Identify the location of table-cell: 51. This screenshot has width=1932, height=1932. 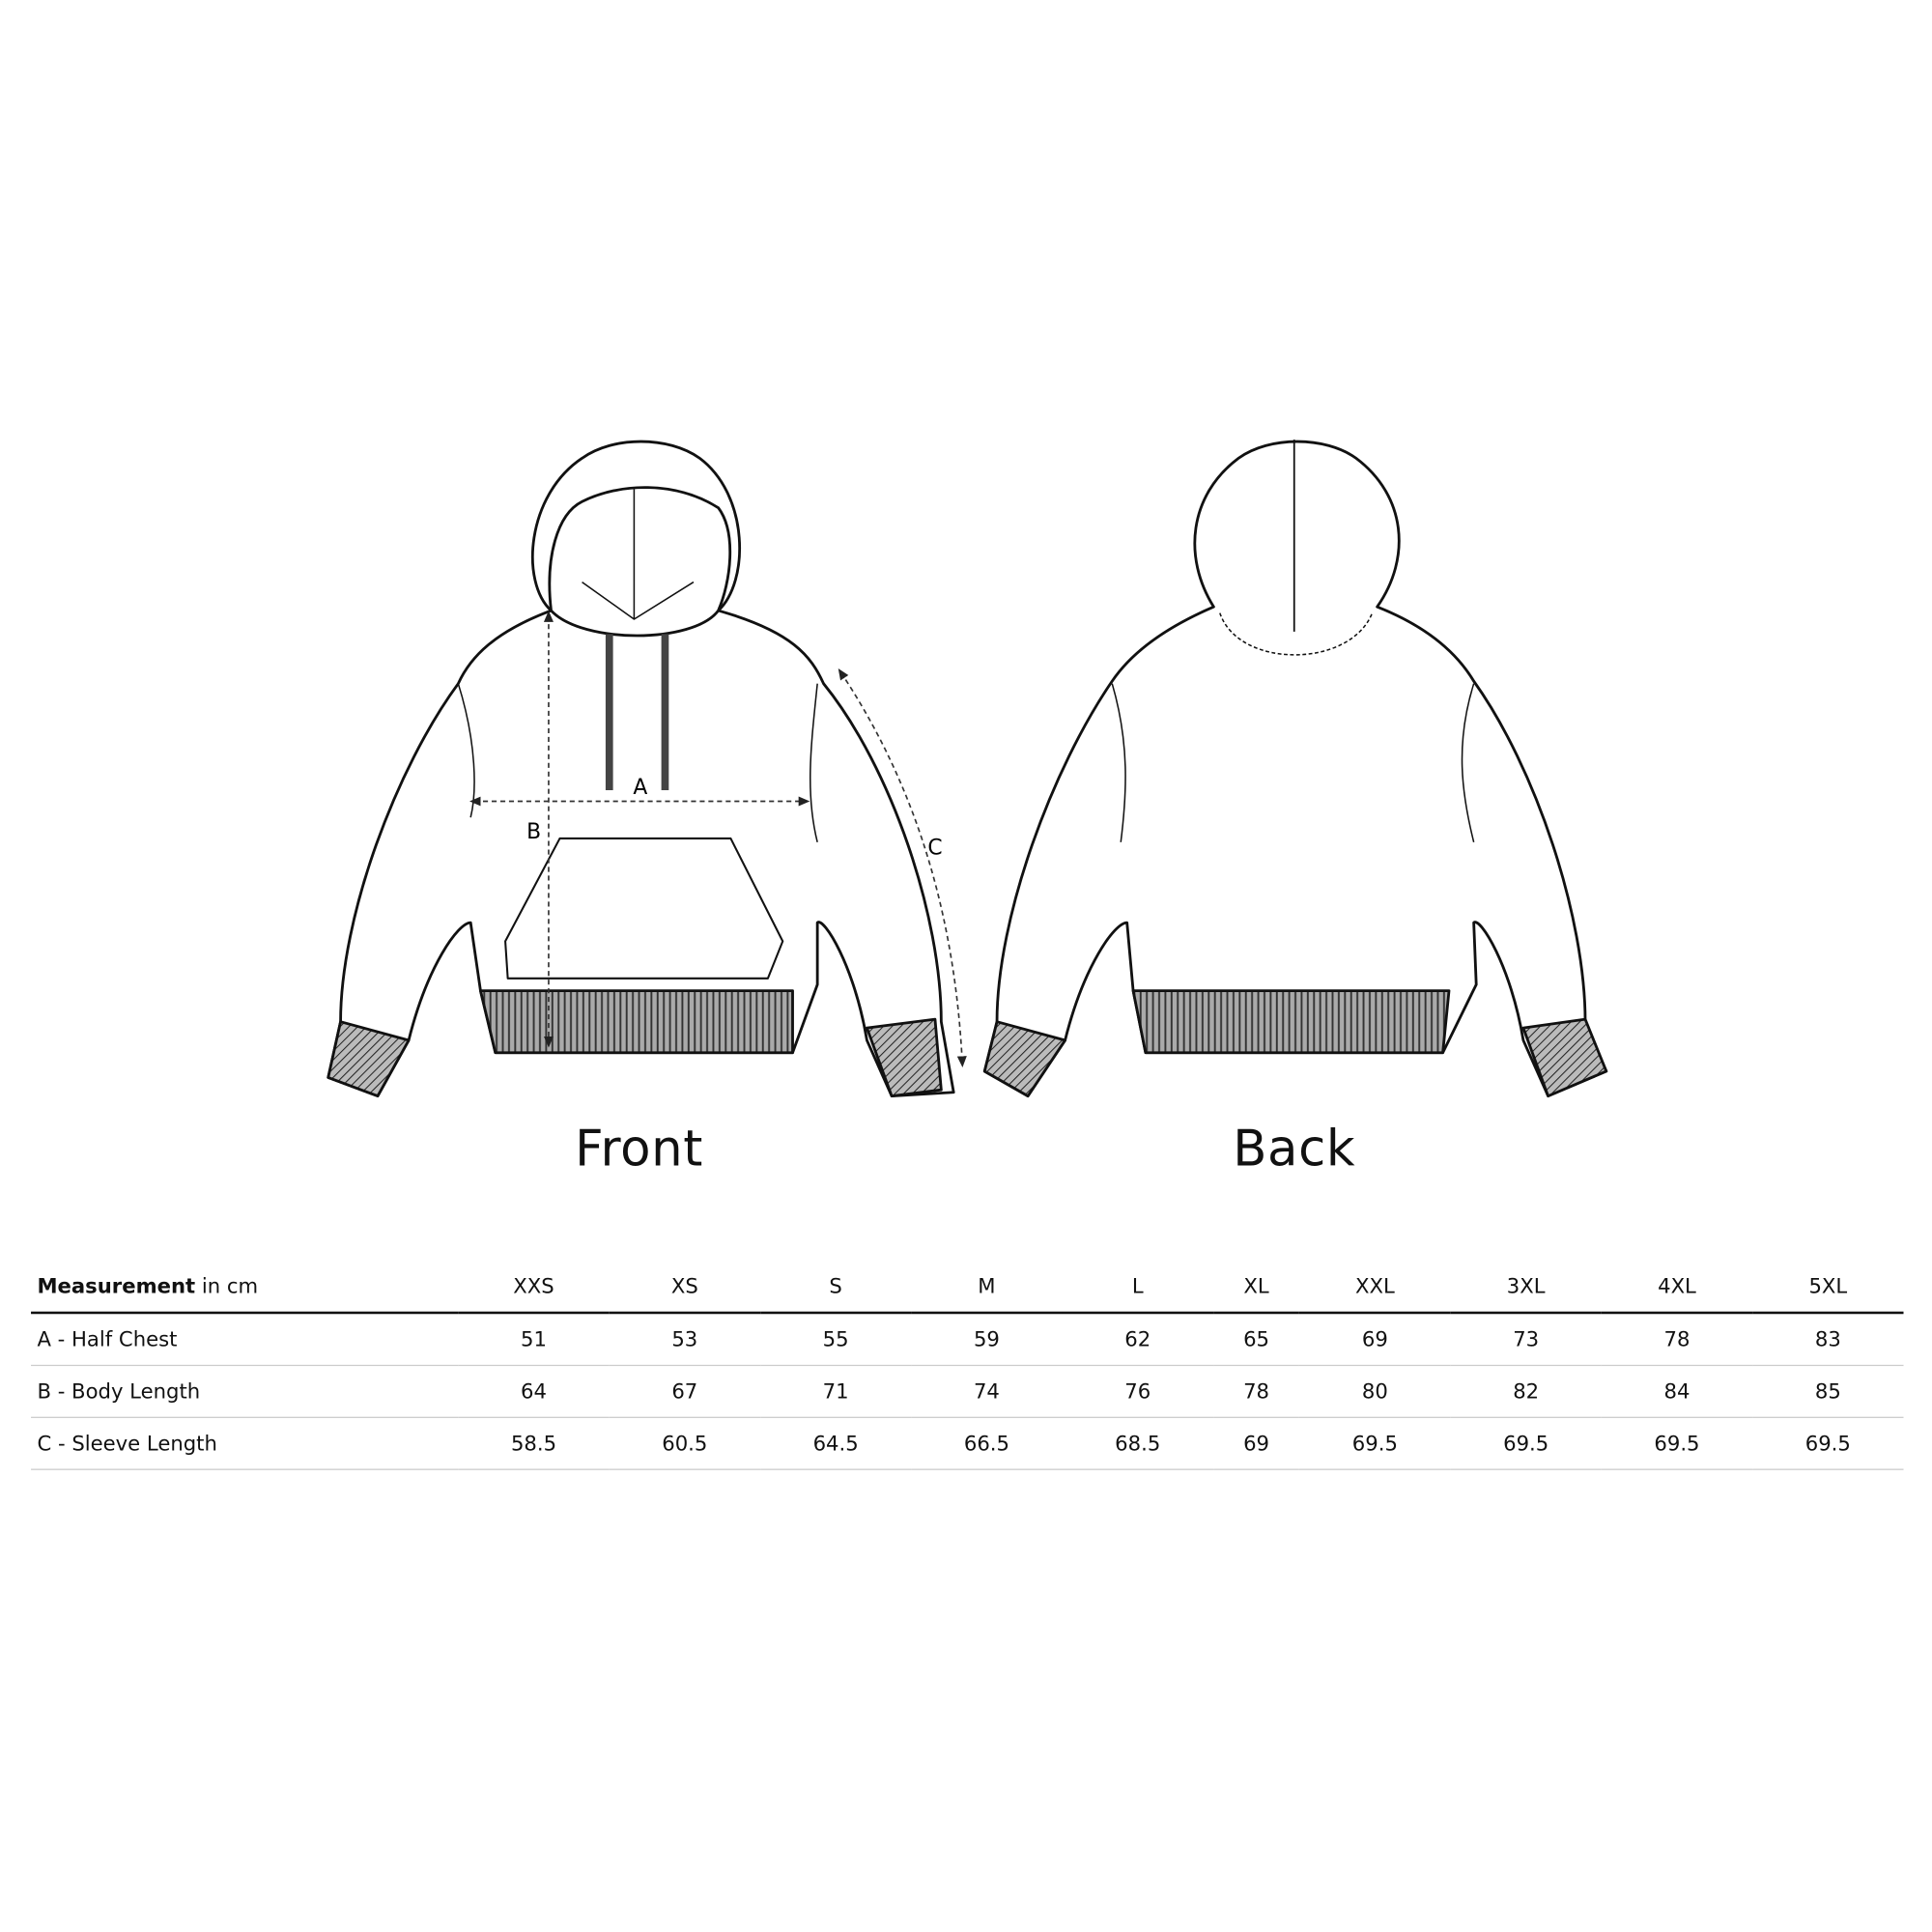
(534, 1339).